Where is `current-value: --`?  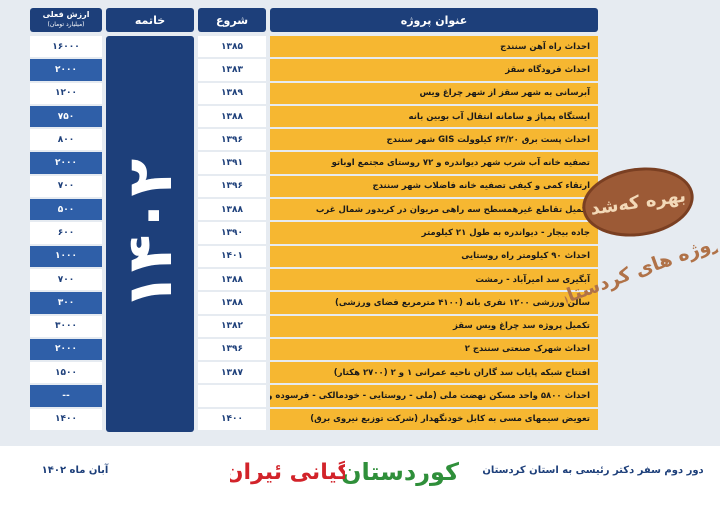 current-value: -- is located at coordinates (66, 396).